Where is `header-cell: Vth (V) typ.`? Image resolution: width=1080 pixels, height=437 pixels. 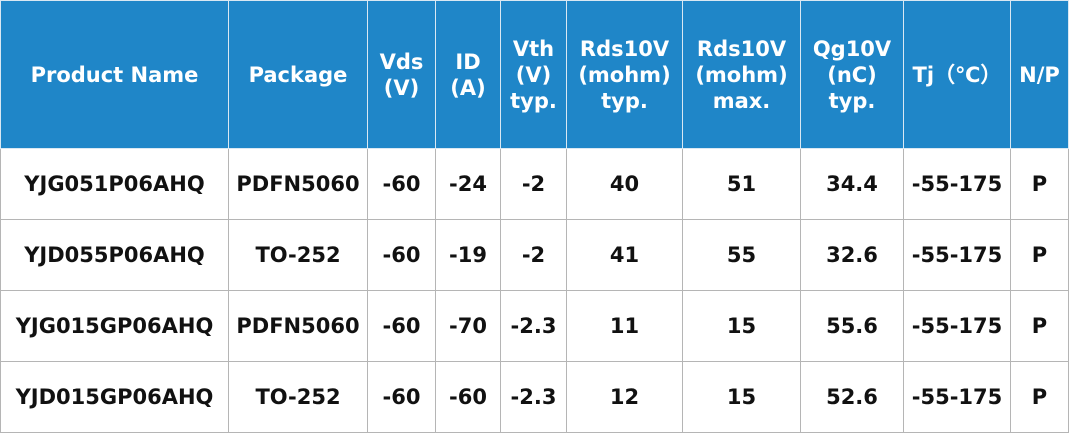
header-cell: Vth (V) typ. is located at coordinates (533, 74).